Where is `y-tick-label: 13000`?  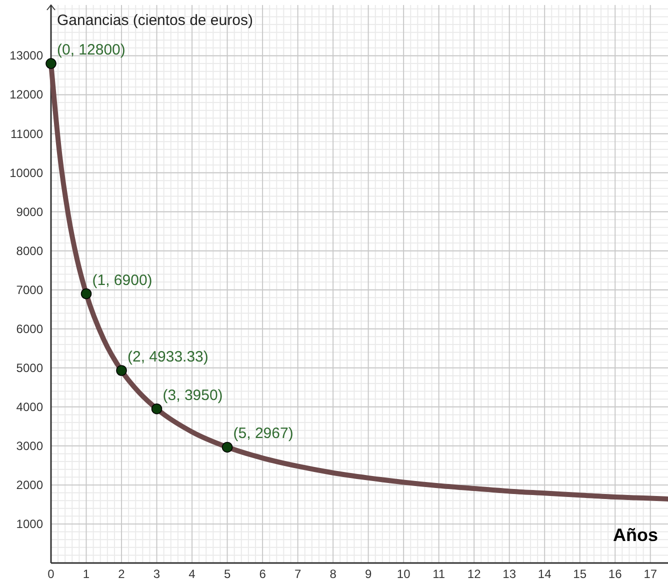 y-tick-label: 13000 is located at coordinates (27, 55).